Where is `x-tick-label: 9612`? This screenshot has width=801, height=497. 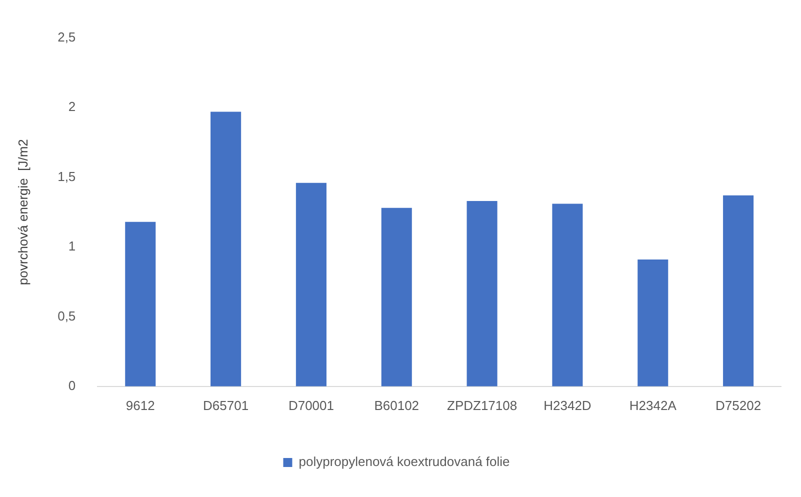
x-tick-label: 9612 is located at coordinates (140, 405).